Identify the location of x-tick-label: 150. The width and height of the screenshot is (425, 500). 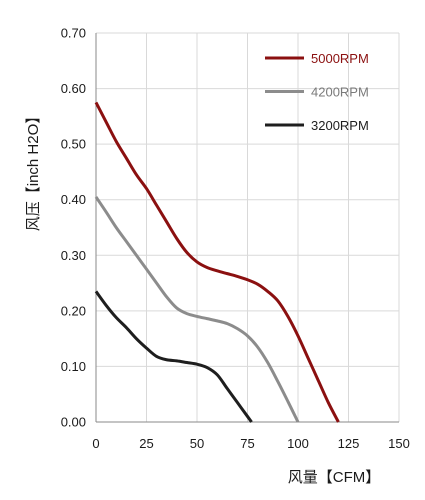
(399, 443).